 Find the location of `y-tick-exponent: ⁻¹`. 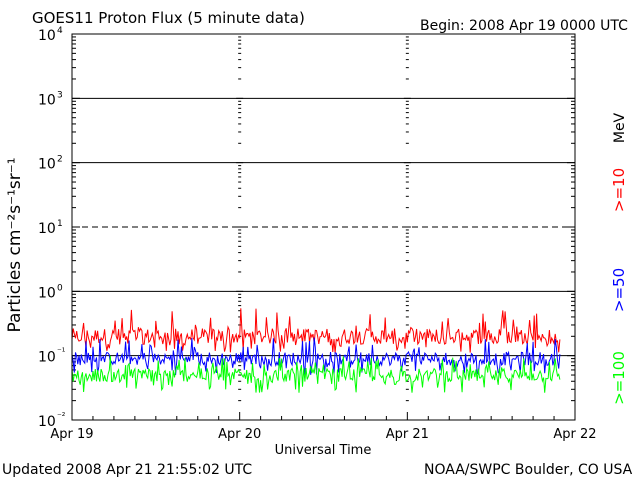

y-tick-exponent: ⁻¹ is located at coordinates (61, 353).